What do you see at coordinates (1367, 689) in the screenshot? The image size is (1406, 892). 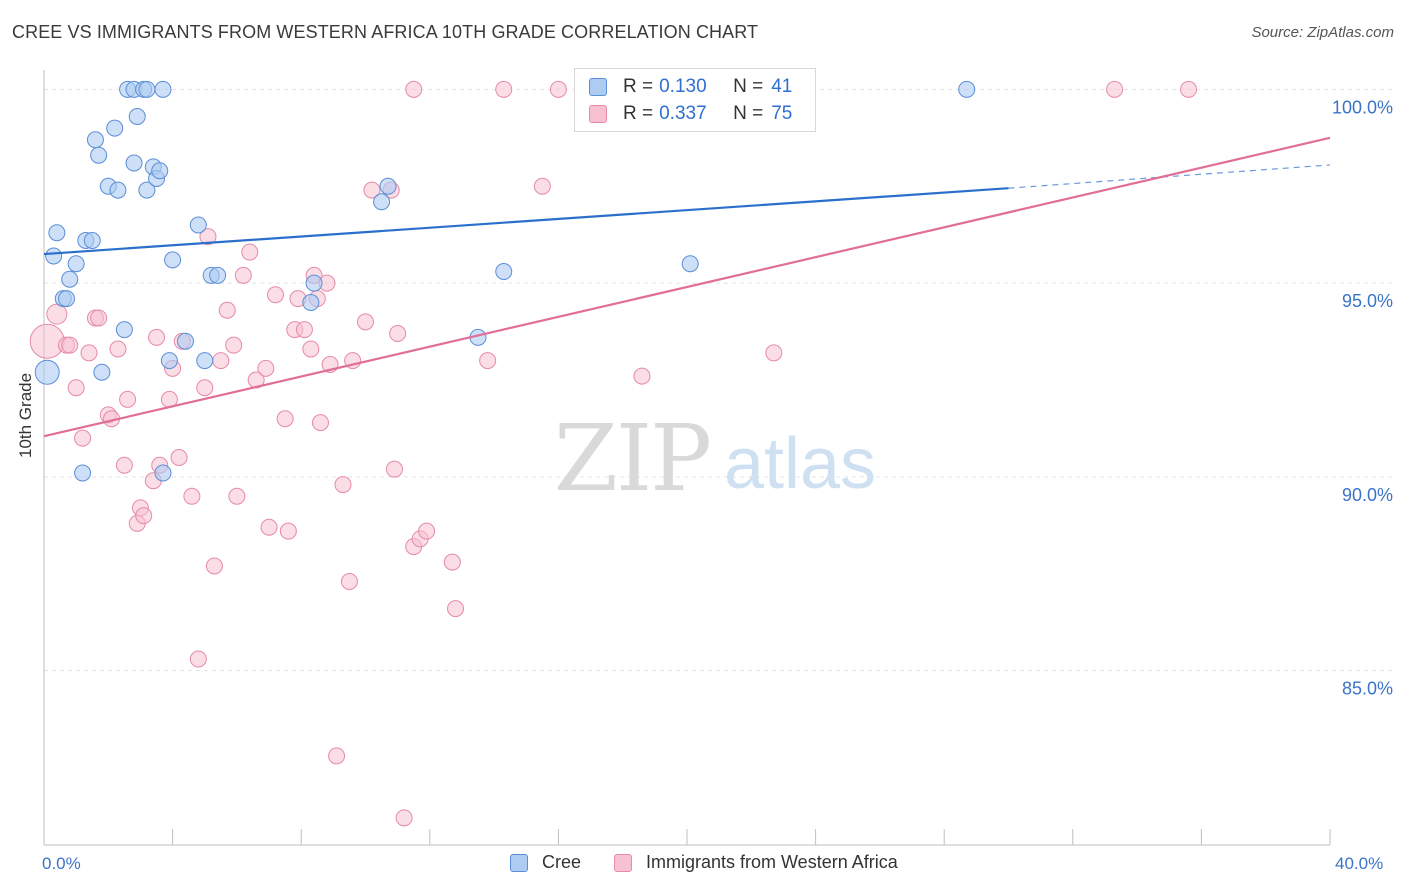 I see `y-tick-label: 85.0%` at bounding box center [1367, 689].